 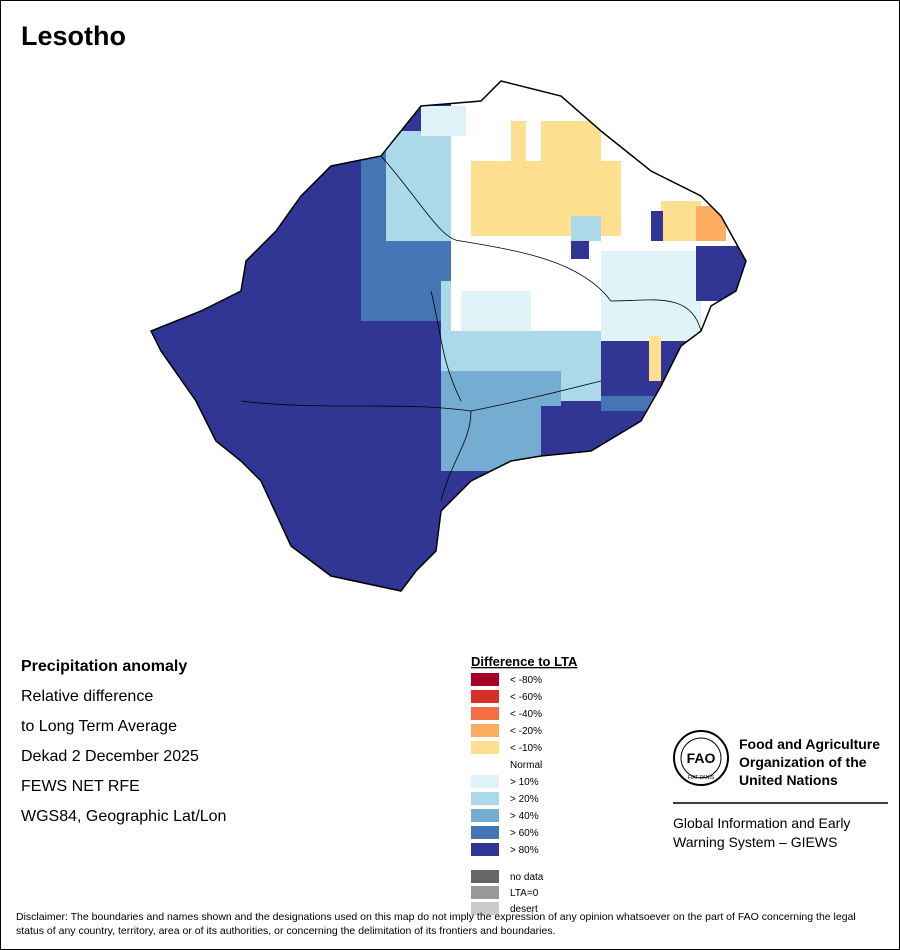 What do you see at coordinates (788, 780) in the screenshot?
I see `organization-line: United Nations` at bounding box center [788, 780].